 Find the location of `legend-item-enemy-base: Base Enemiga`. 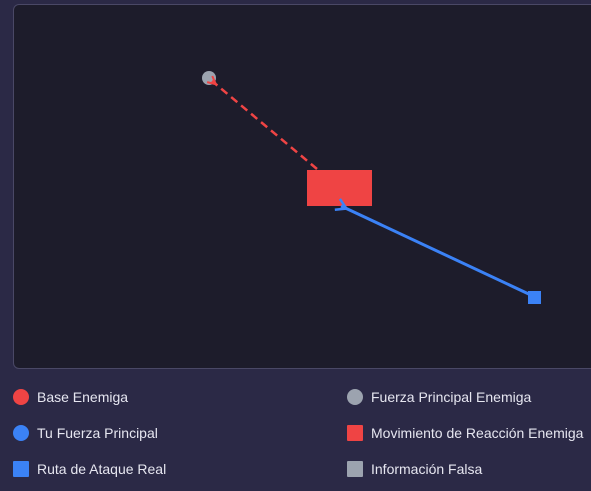

legend-item-enemy-base: Base Enemiga is located at coordinates (70, 397).